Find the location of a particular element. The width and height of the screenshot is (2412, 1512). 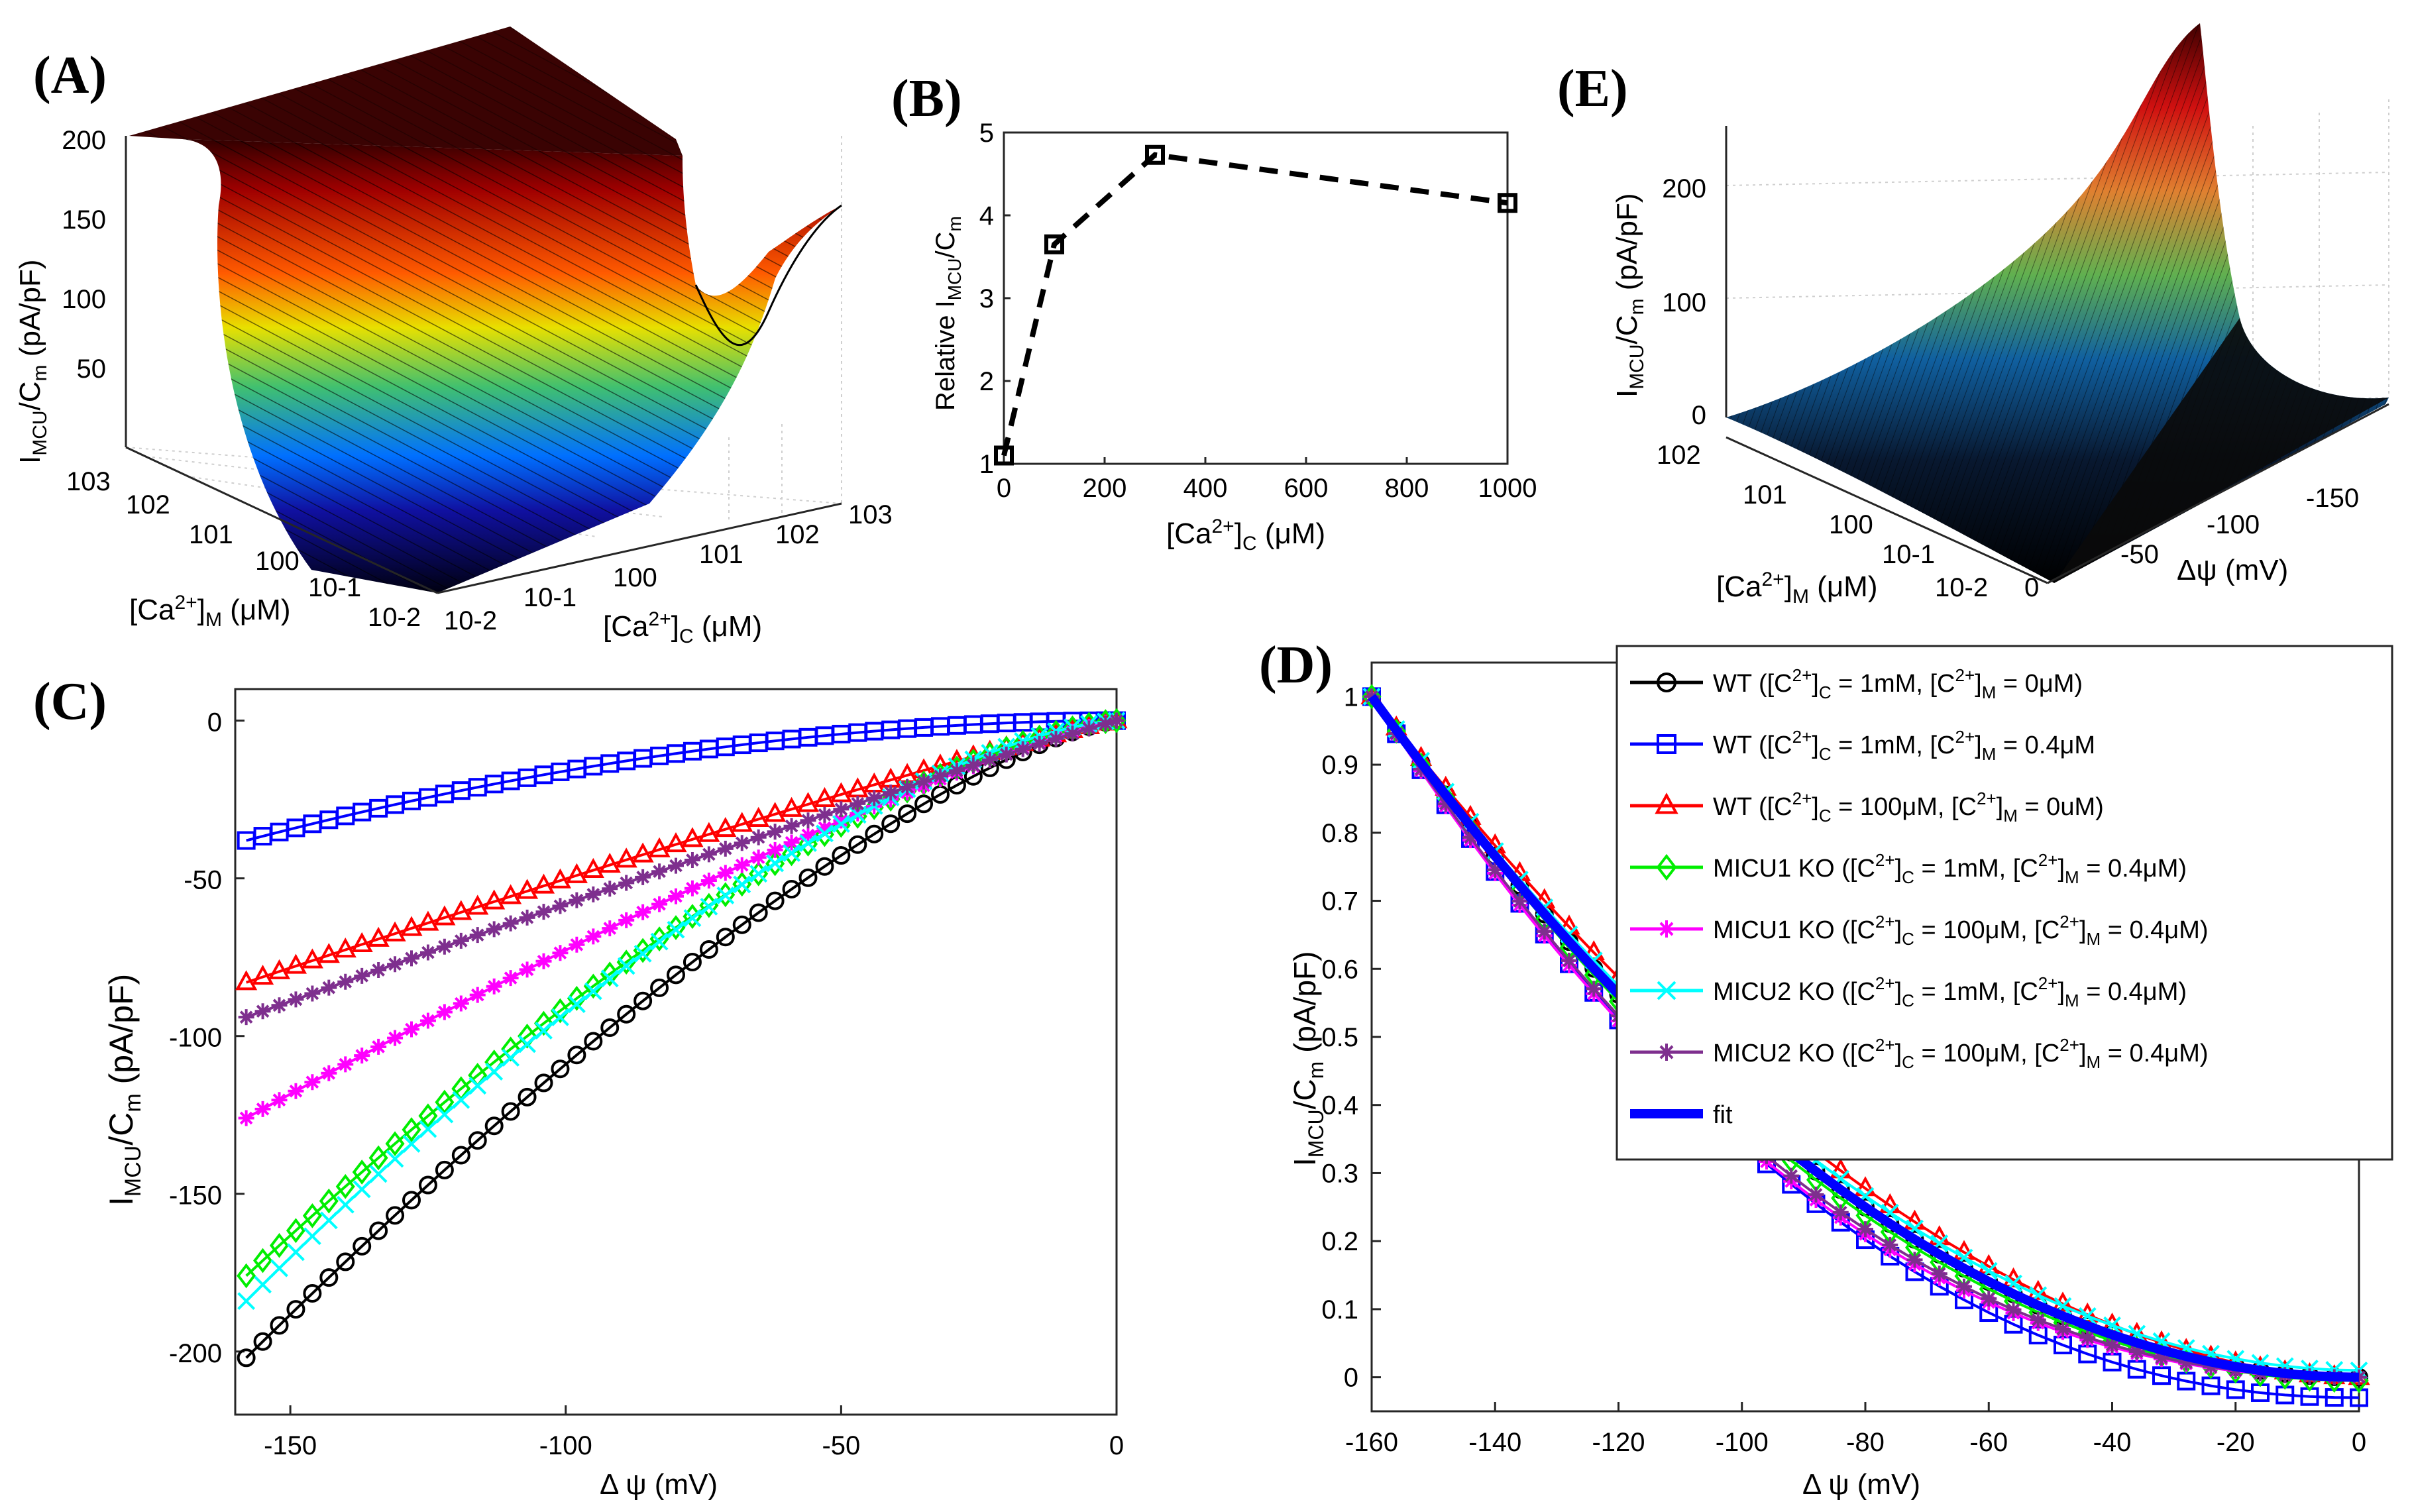

b-data-point is located at coordinates (1004, 455).